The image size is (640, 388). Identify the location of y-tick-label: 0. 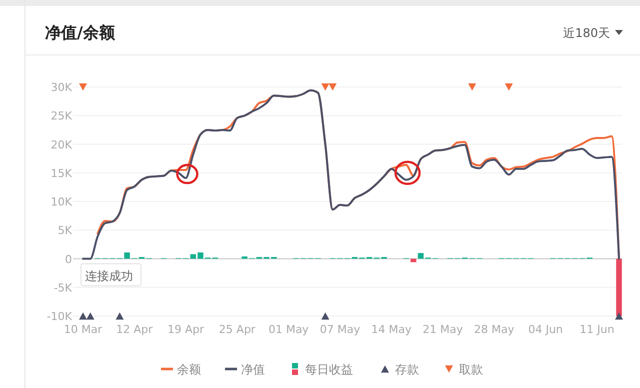
(68, 259).